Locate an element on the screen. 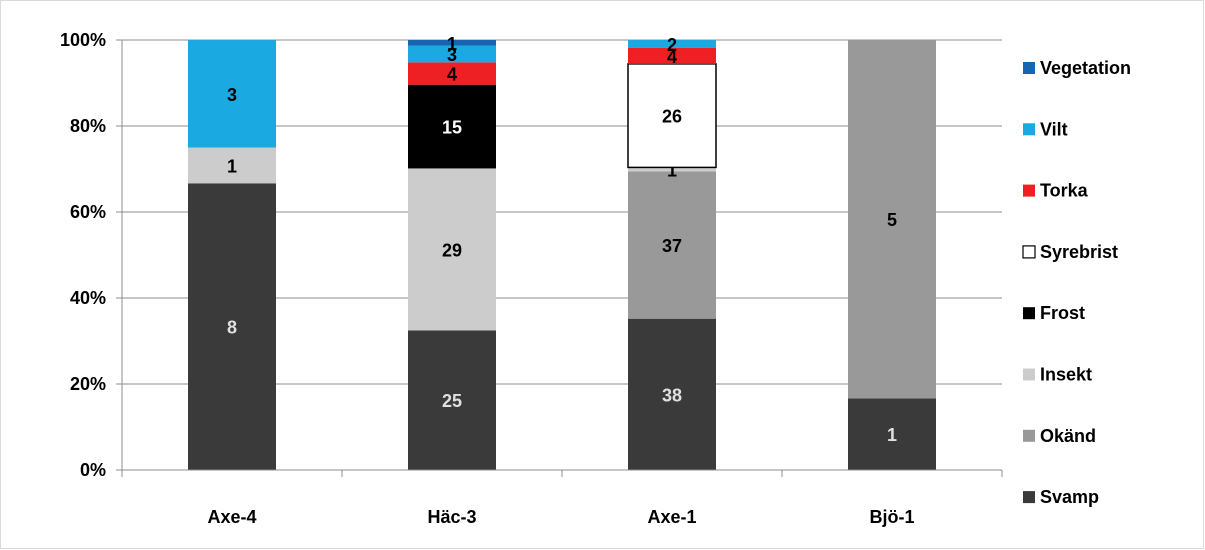  legend-item-vilt: Vilt is located at coordinates (1045, 129).